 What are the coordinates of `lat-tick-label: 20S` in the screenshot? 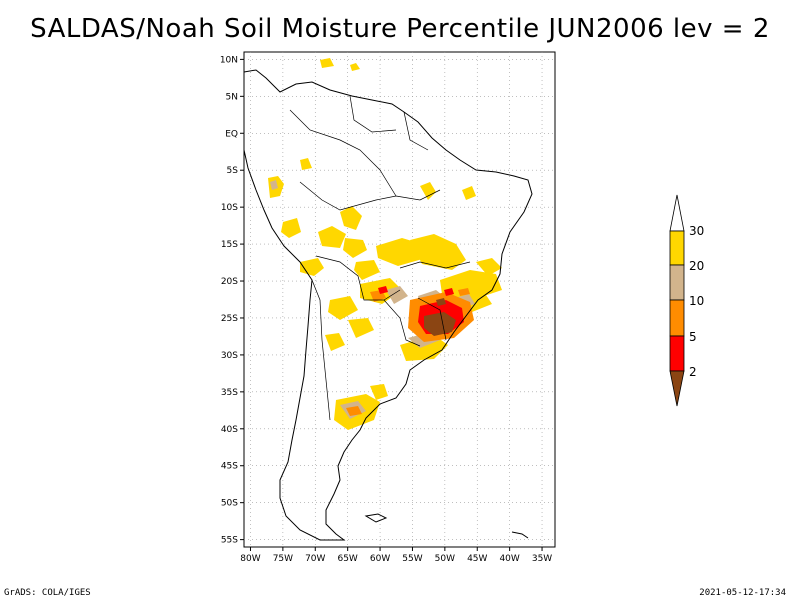 It's located at (229, 282).